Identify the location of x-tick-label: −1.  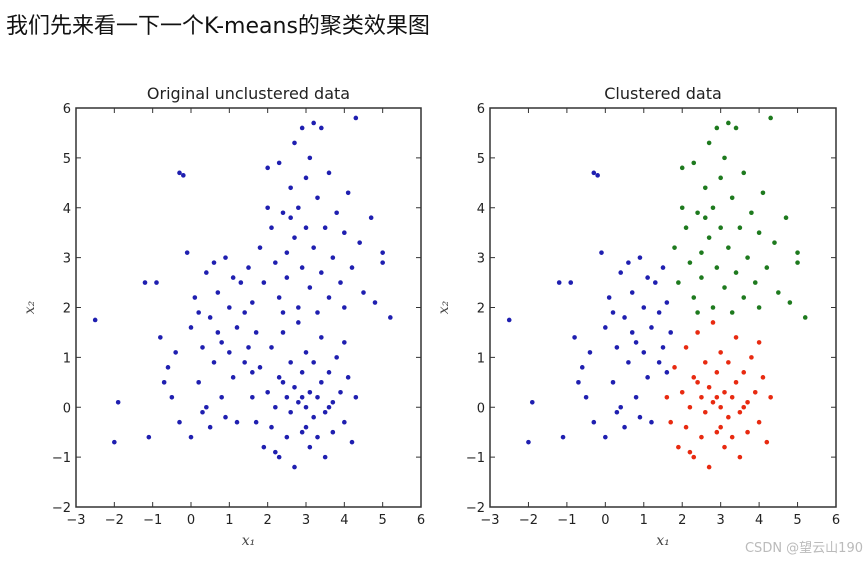
(152, 520).